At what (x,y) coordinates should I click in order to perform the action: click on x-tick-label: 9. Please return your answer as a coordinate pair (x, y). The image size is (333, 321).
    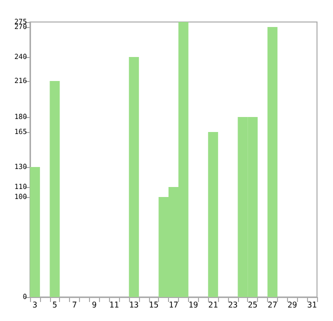
    Looking at the image, I should click on (94, 305).